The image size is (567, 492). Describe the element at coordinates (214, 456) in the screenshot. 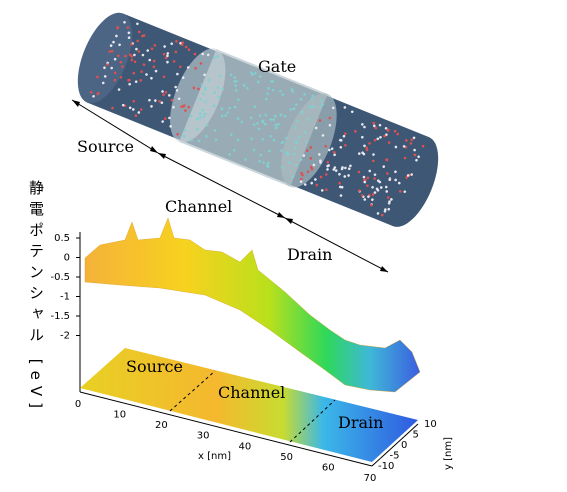

I see `x-label: x [nm]` at that location.